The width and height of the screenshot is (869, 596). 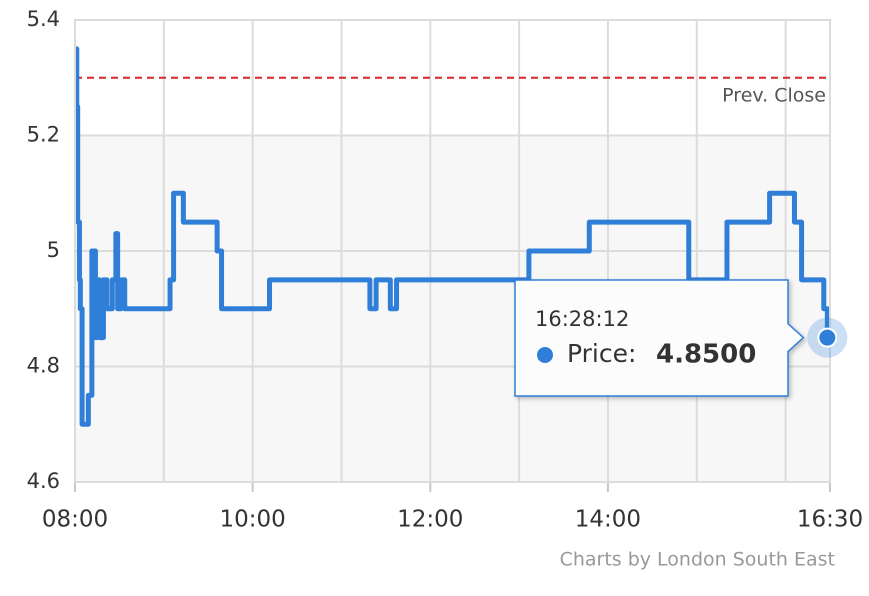 I want to click on x-tick-label: 08:00, so click(x=75, y=520).